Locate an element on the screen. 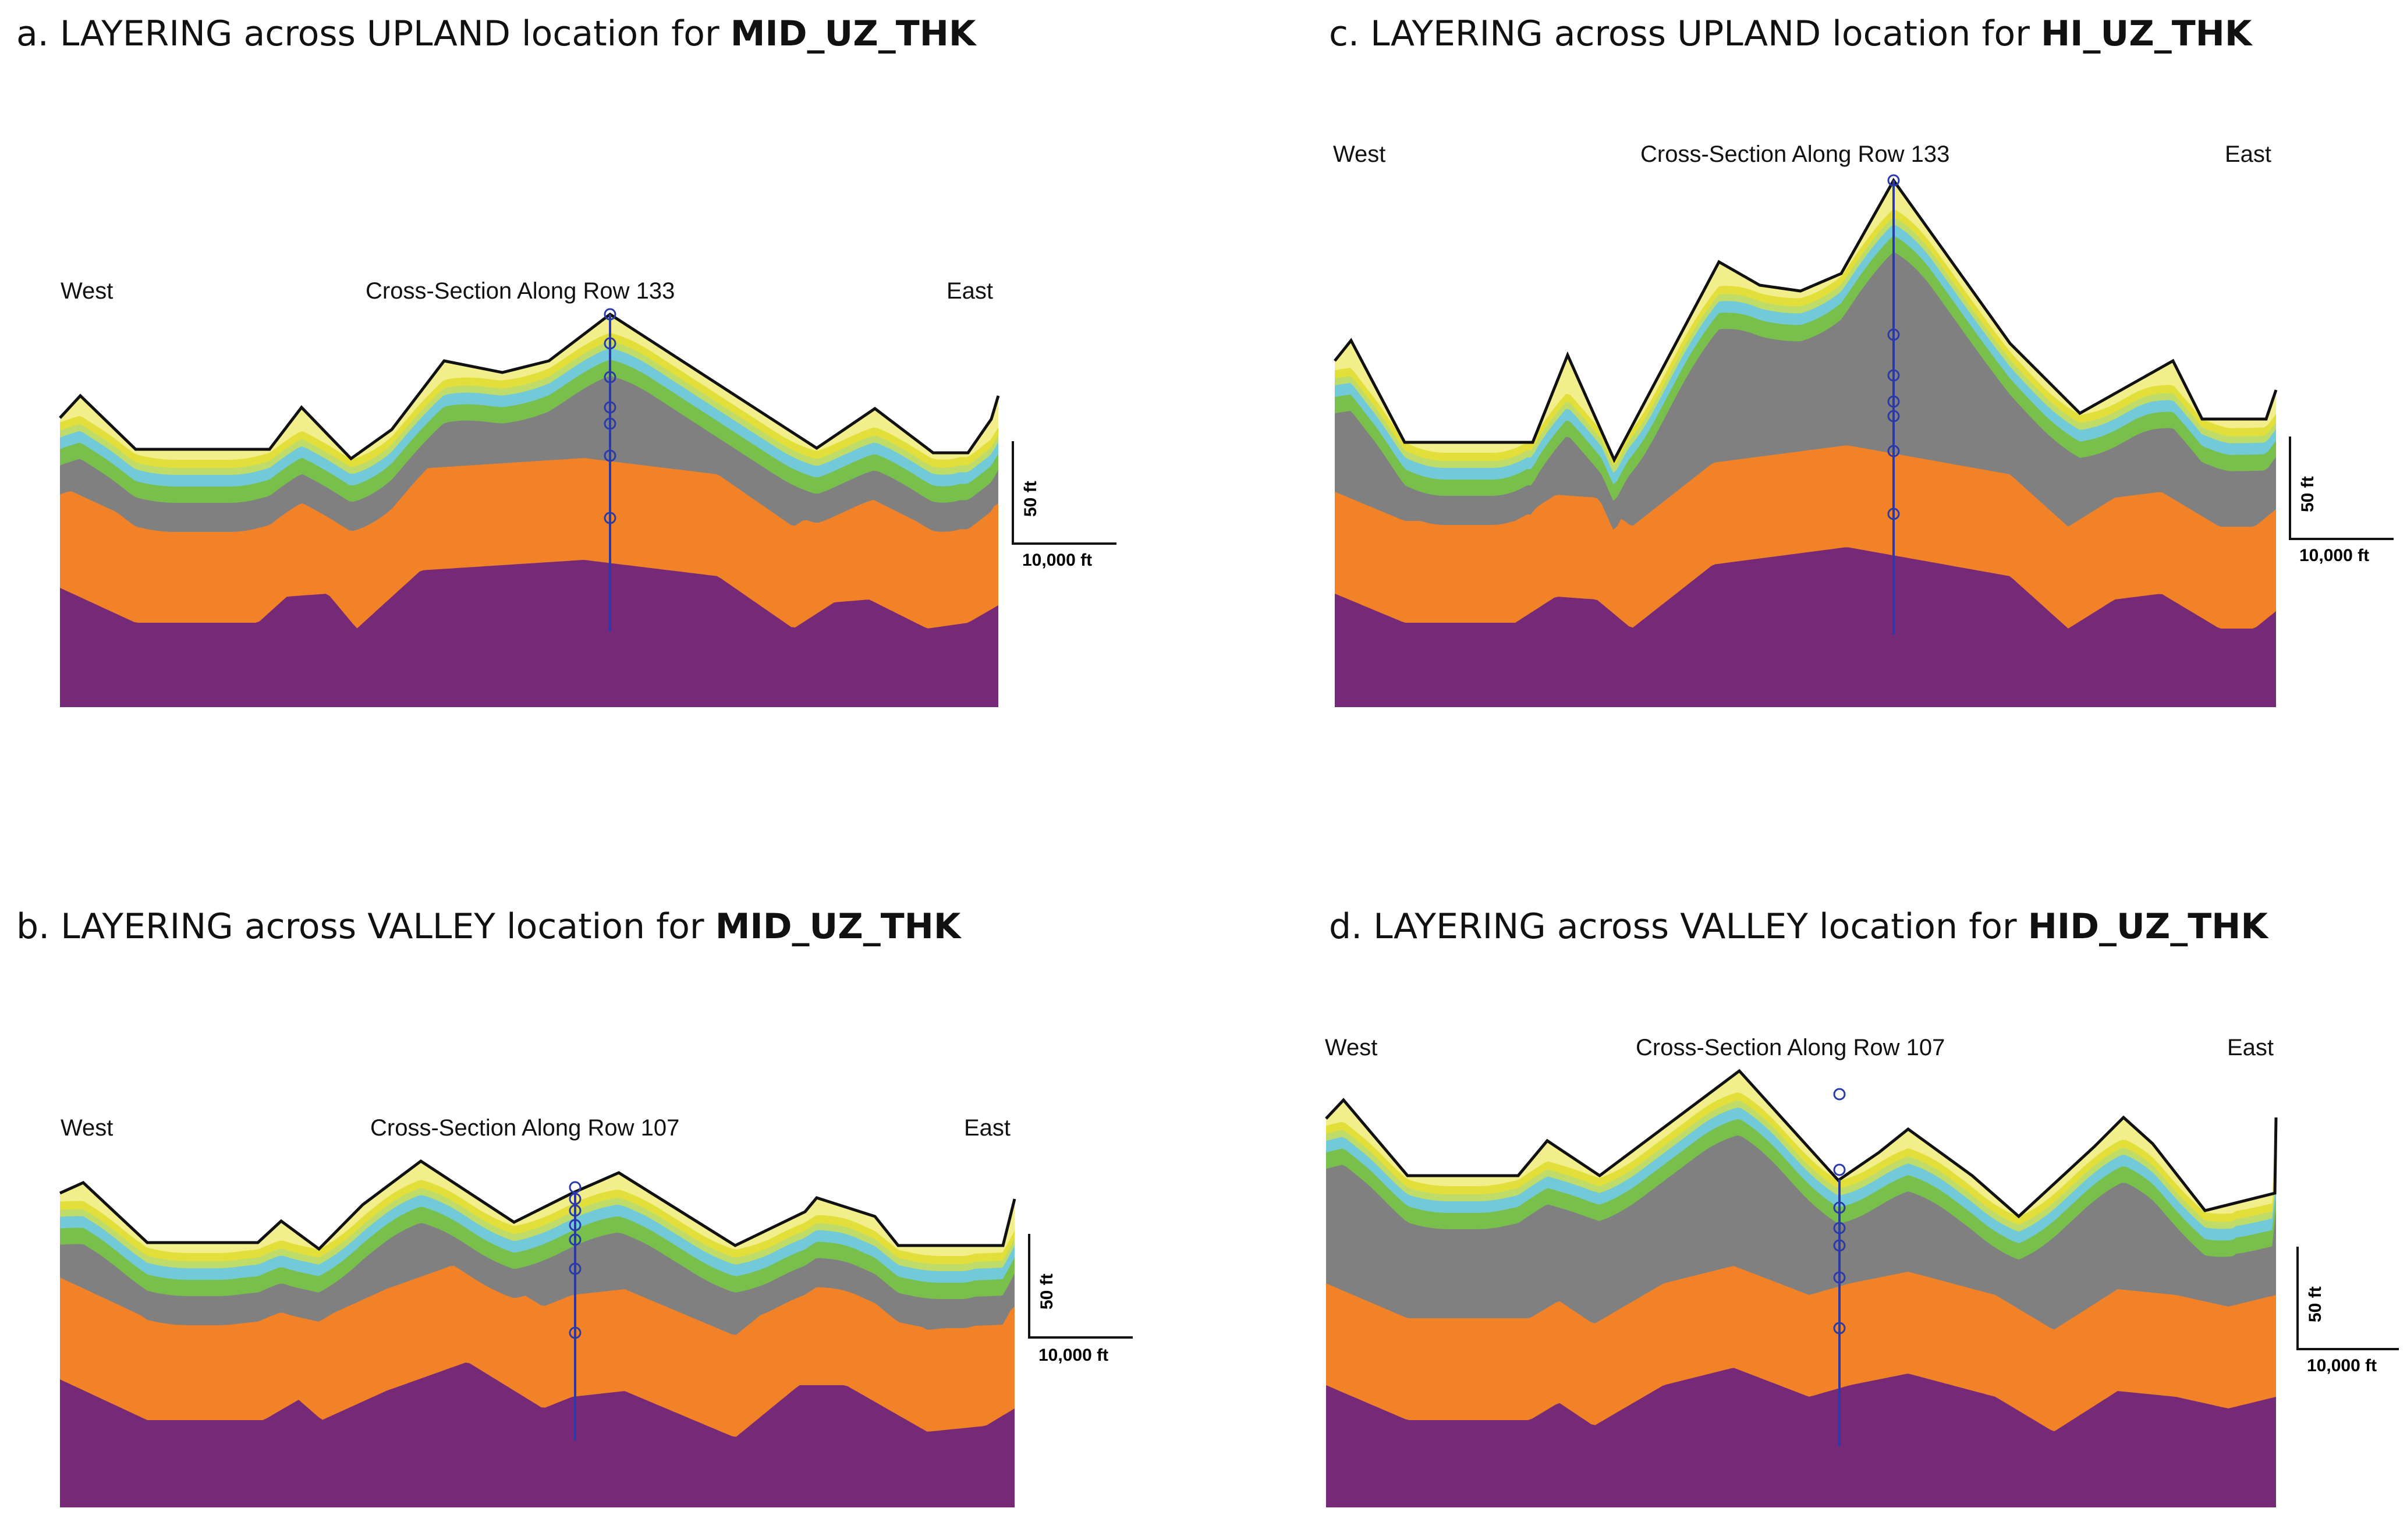 The height and width of the screenshot is (1540, 2407). scale-bar-panel-b: 50 ft 10,000 ft is located at coordinates (1083, 1301).